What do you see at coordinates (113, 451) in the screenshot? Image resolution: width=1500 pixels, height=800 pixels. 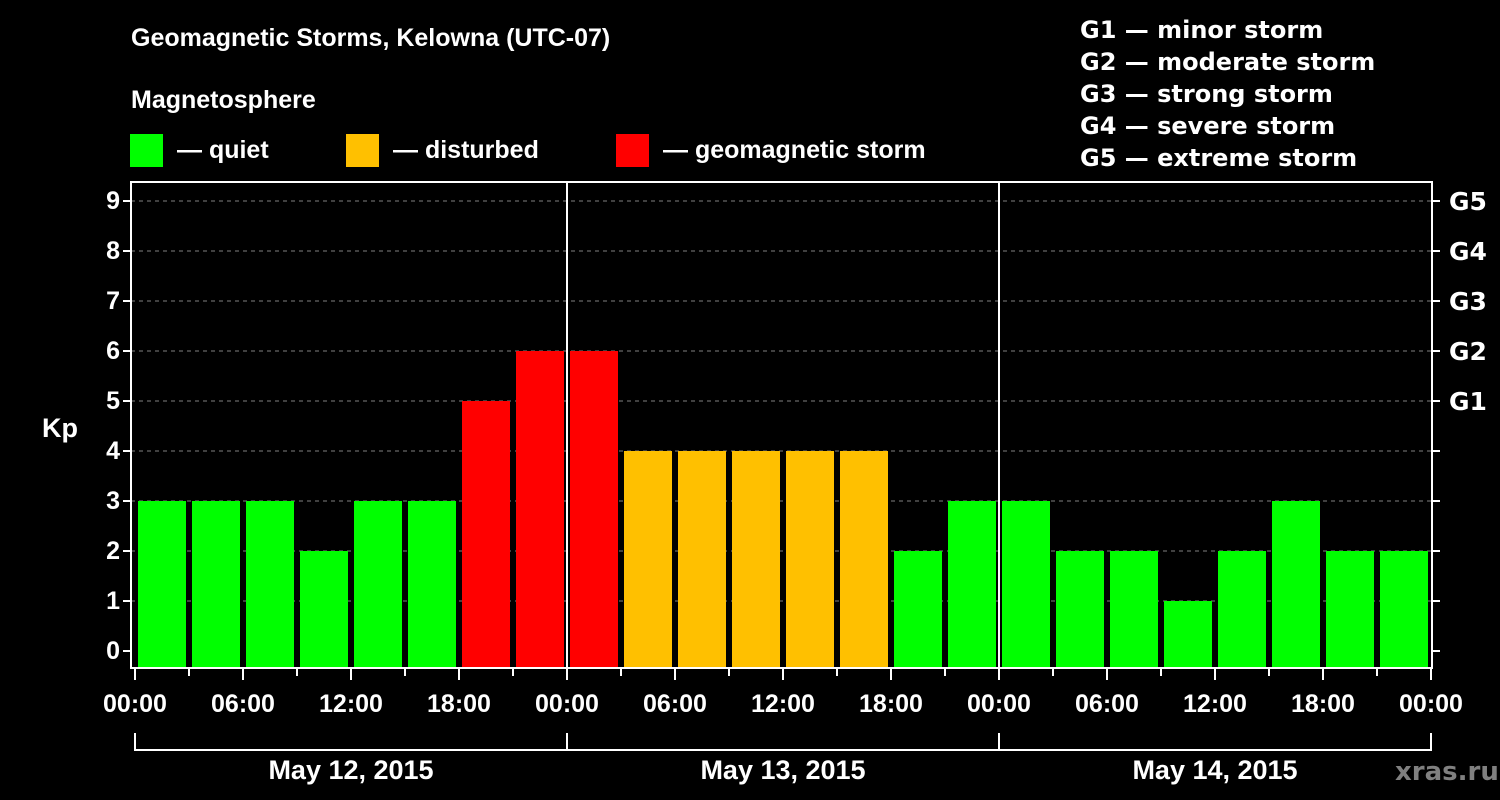 I see `y-tick-label: 4` at bounding box center [113, 451].